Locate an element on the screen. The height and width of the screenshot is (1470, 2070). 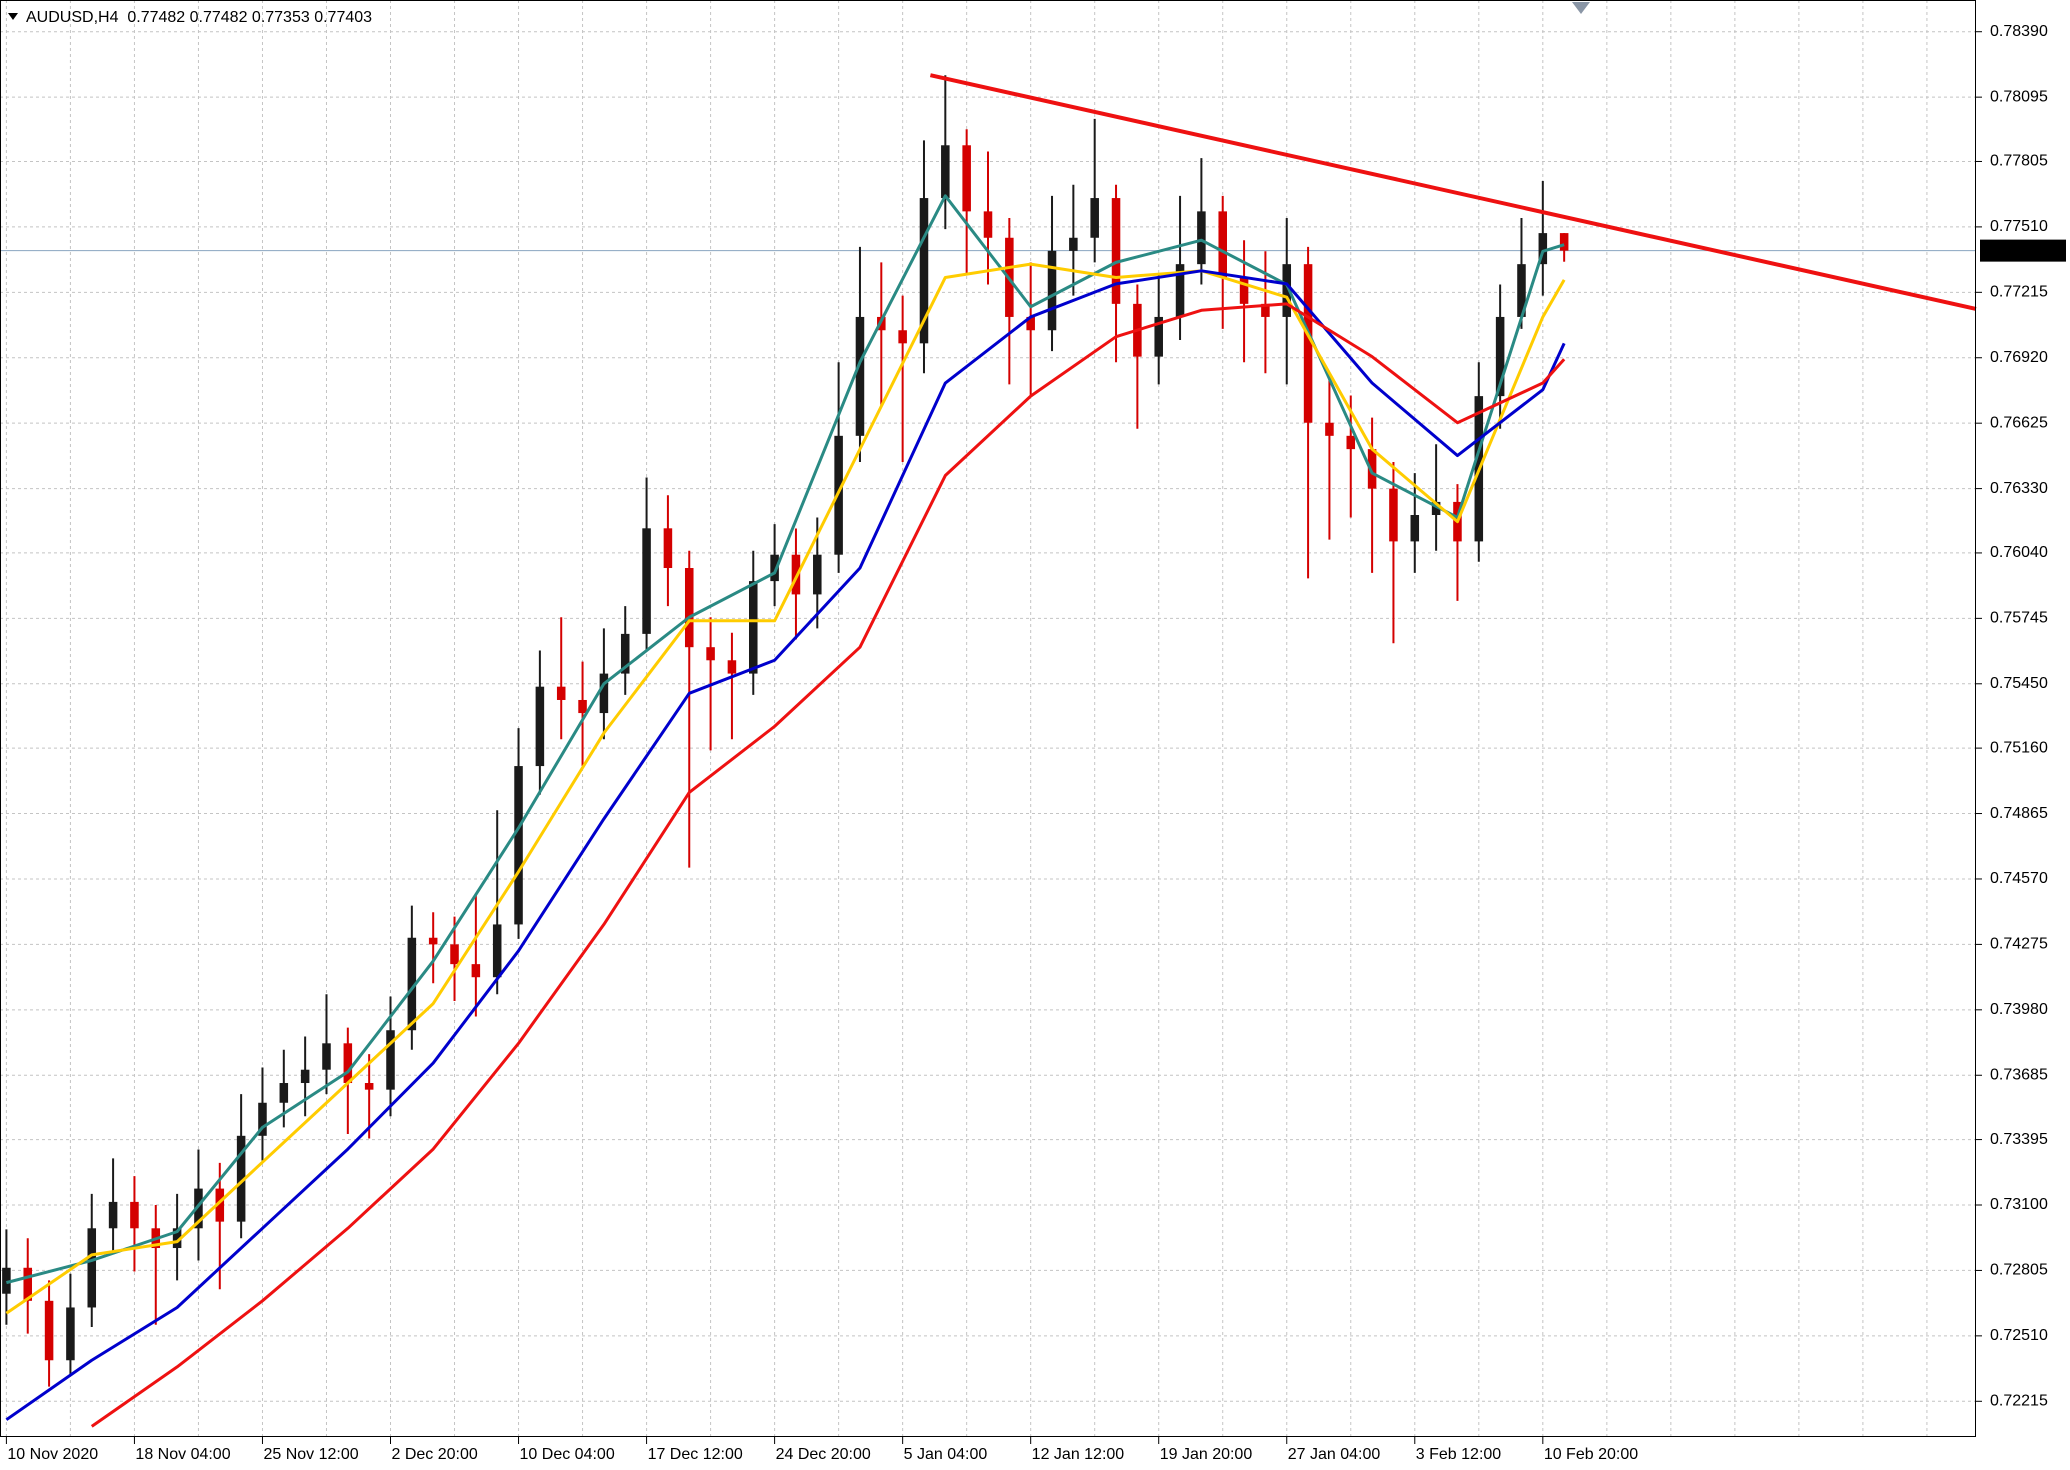
y-tick-label: 0.75745 is located at coordinates (2019, 618).